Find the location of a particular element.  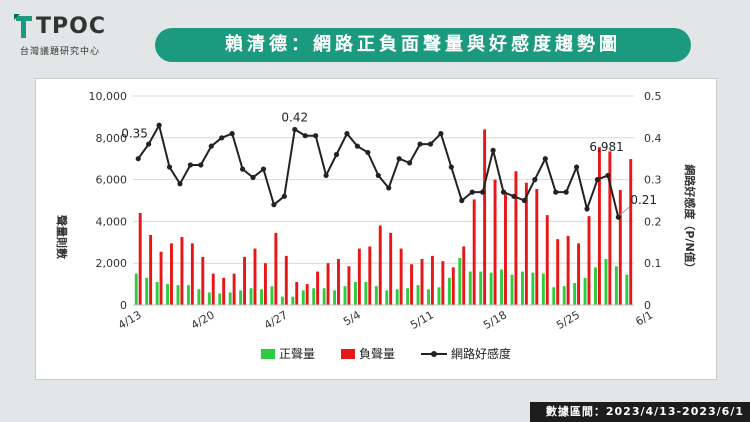

y-tick-label: 8,000 is located at coordinates (112, 138).